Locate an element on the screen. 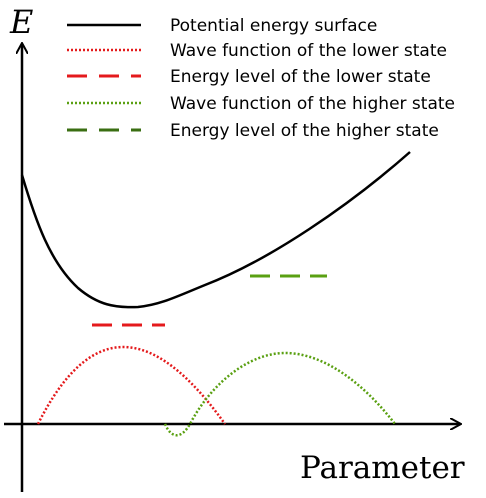 The height and width of the screenshot is (498, 486). legend-label-potential: Potential energy surface is located at coordinates (273, 26).